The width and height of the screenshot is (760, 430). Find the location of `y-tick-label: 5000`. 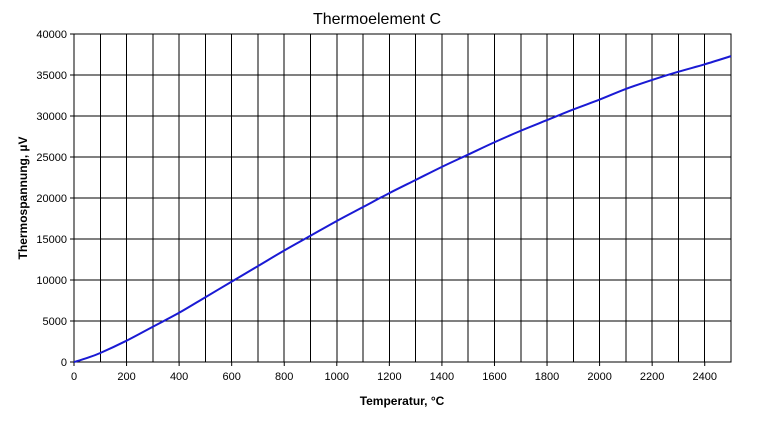

y-tick-label: 5000 is located at coordinates (55, 322).